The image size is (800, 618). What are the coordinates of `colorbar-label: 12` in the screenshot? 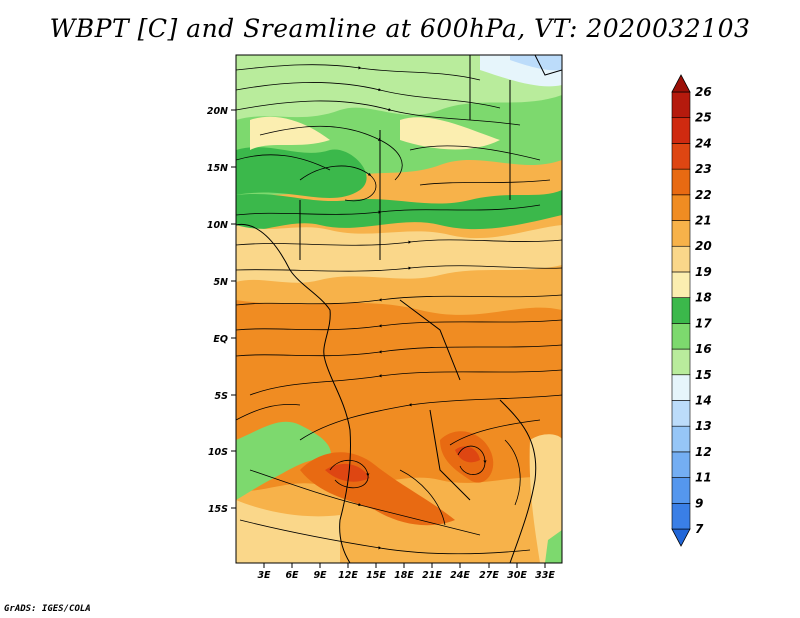 It's located at (703, 452).